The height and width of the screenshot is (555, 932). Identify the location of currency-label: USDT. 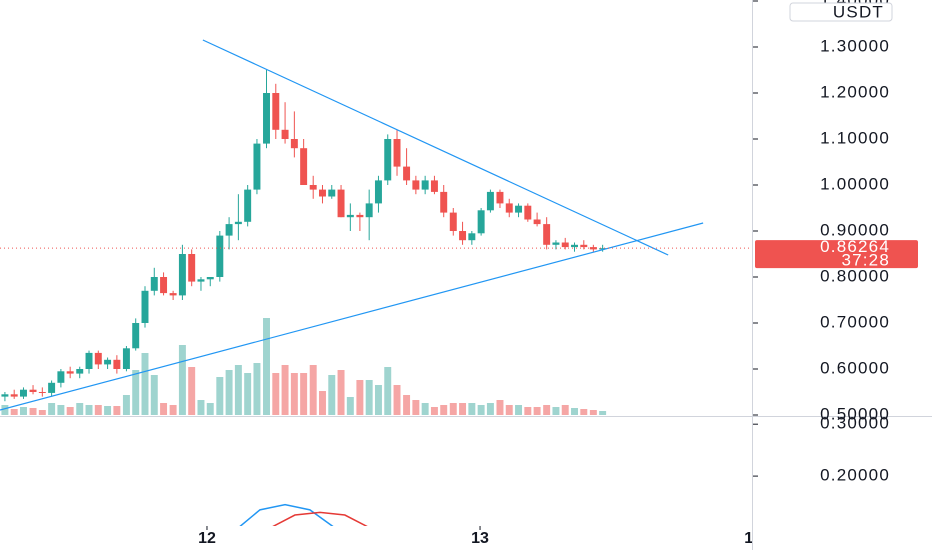
(858, 11).